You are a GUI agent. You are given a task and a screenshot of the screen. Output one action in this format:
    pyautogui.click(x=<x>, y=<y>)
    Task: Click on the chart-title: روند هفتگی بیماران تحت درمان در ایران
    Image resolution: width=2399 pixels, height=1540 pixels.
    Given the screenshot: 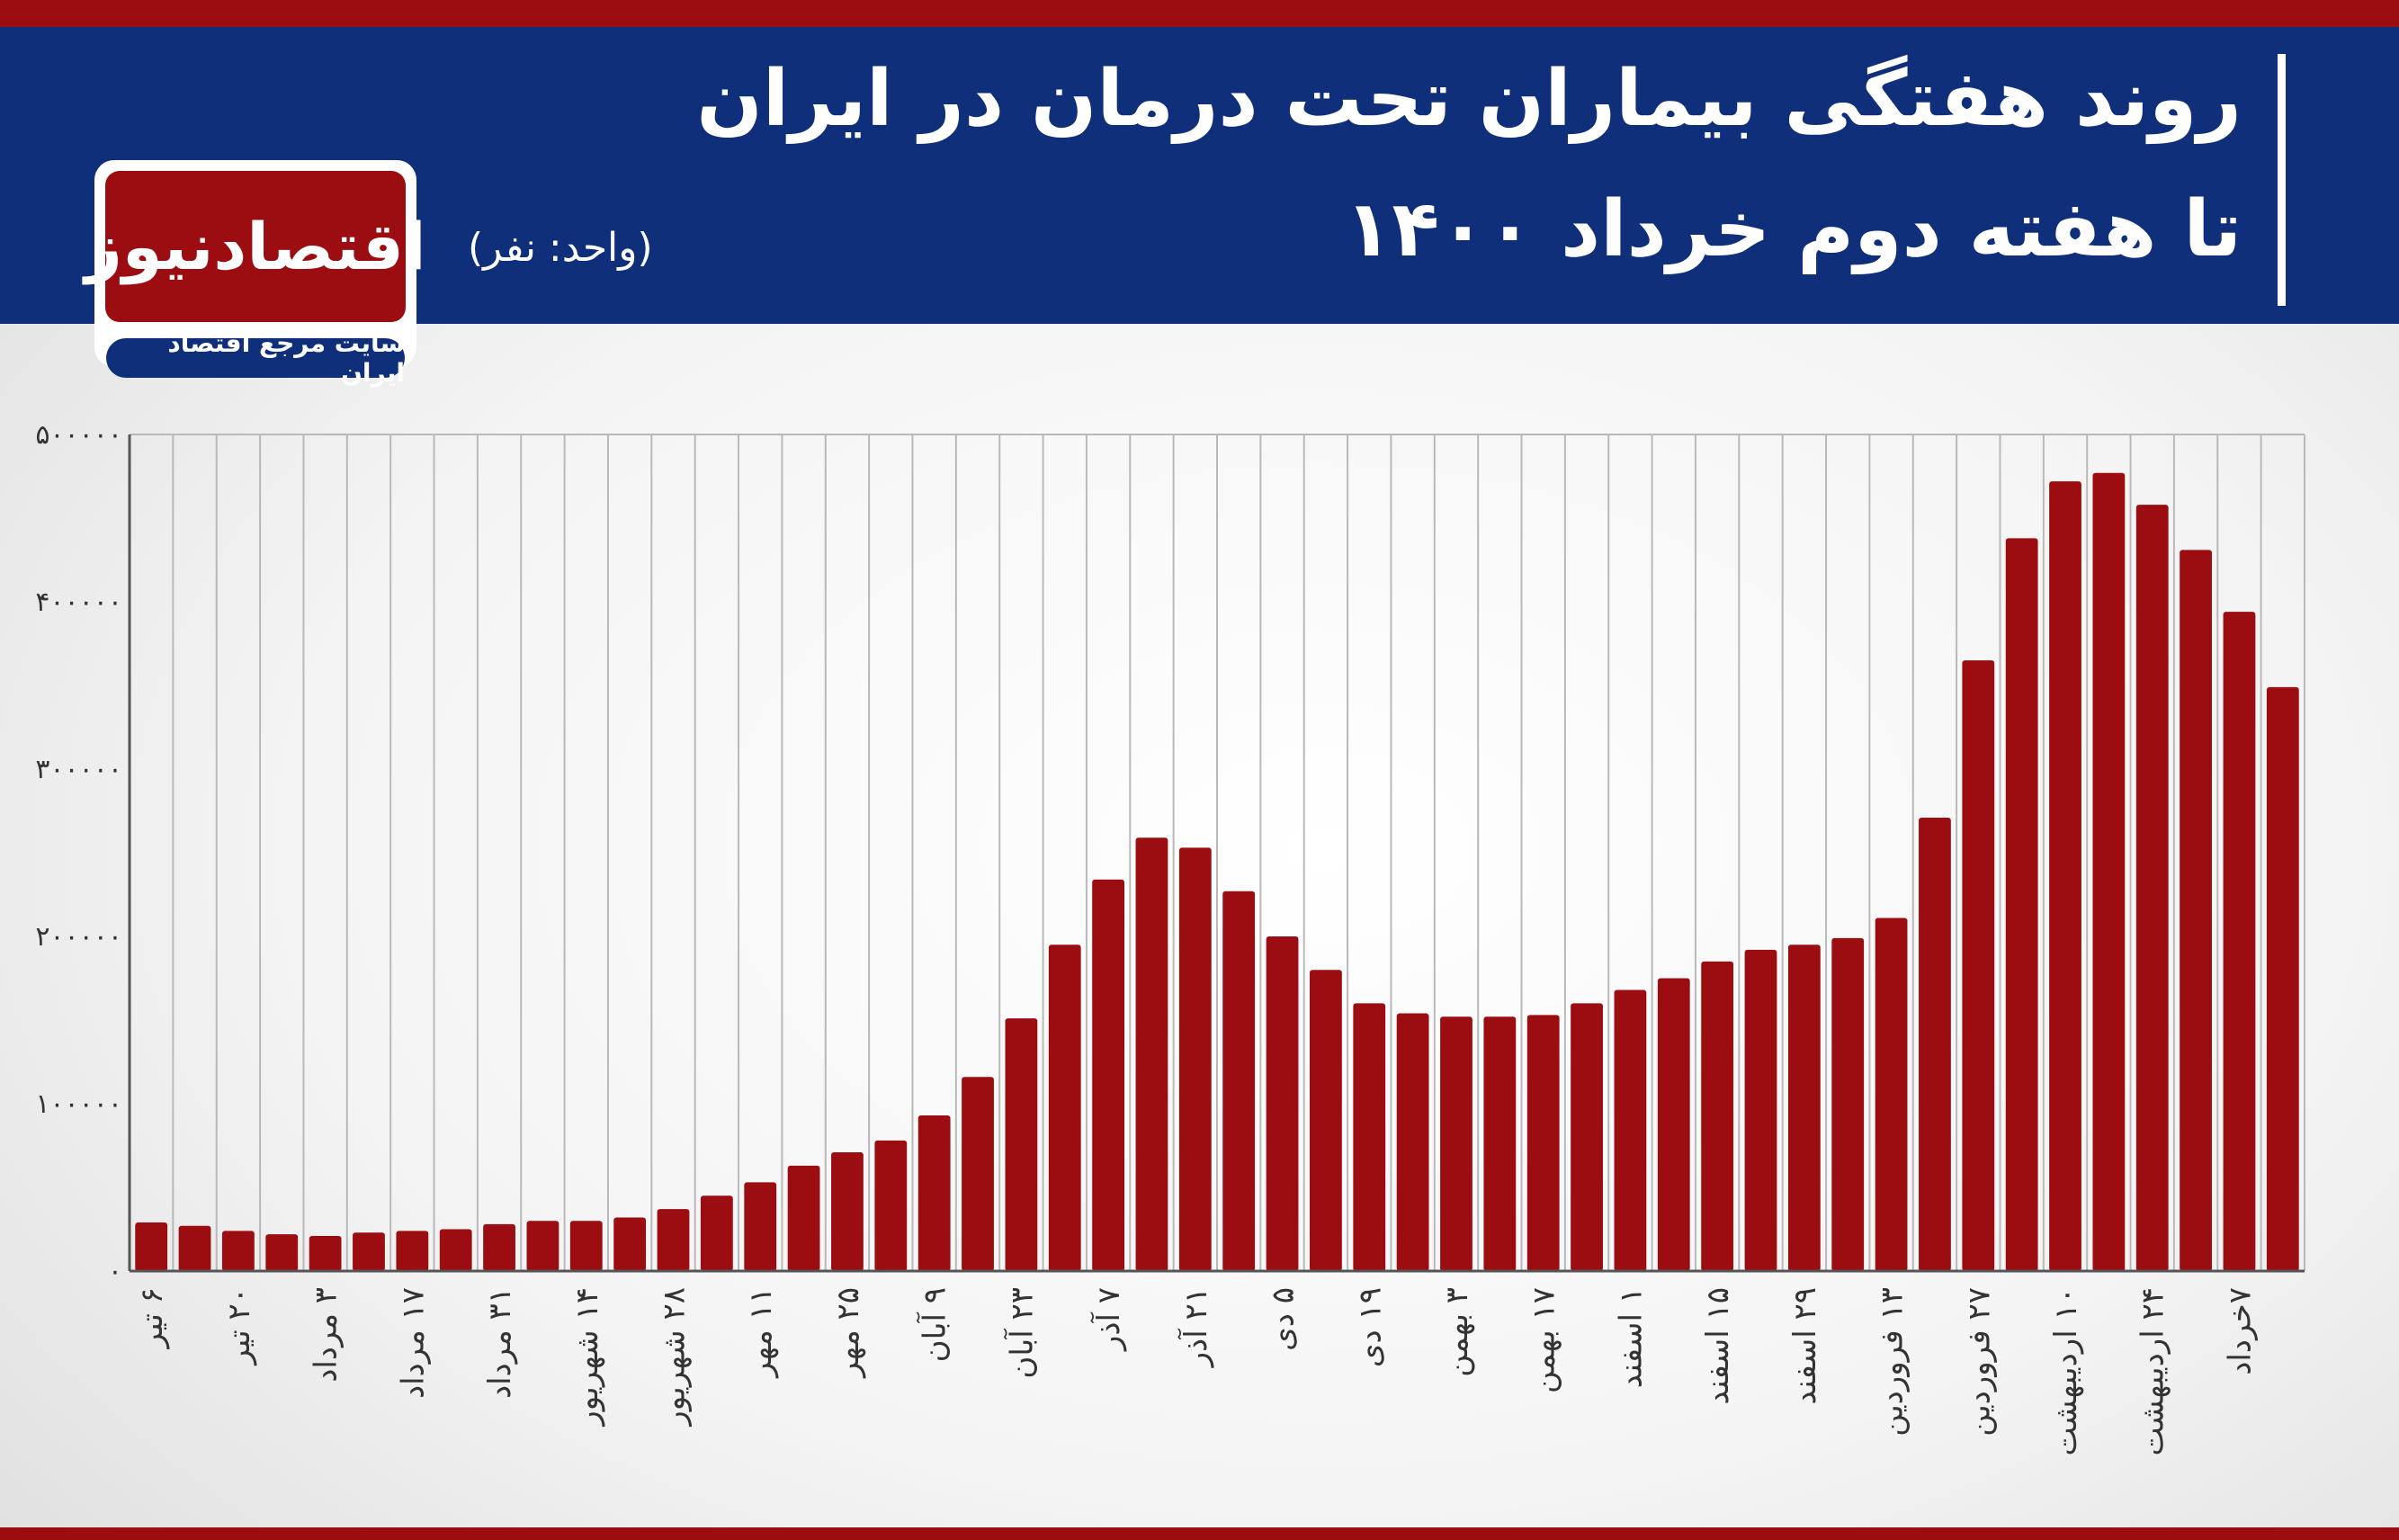 What is the action you would take?
    pyautogui.click(x=1469, y=99)
    